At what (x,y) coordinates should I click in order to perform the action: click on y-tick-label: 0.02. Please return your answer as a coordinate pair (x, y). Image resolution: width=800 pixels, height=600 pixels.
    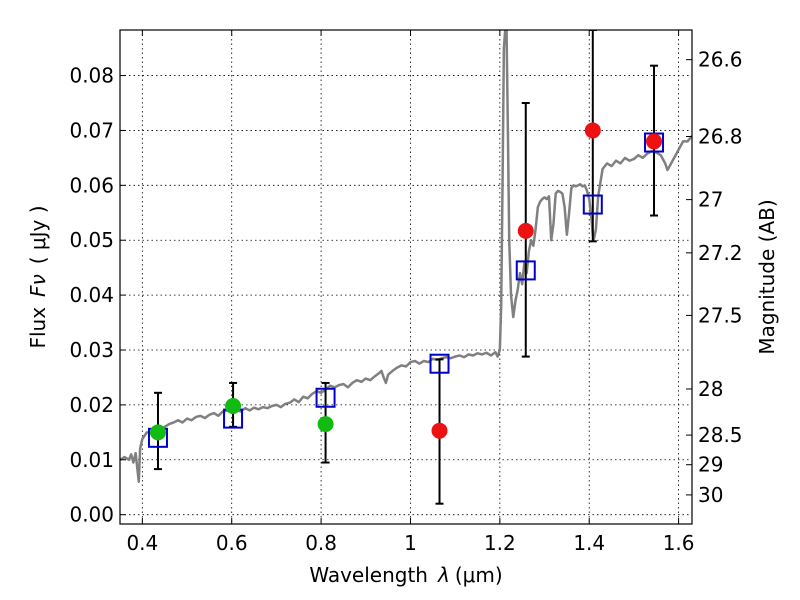
    Looking at the image, I should click on (91, 405).